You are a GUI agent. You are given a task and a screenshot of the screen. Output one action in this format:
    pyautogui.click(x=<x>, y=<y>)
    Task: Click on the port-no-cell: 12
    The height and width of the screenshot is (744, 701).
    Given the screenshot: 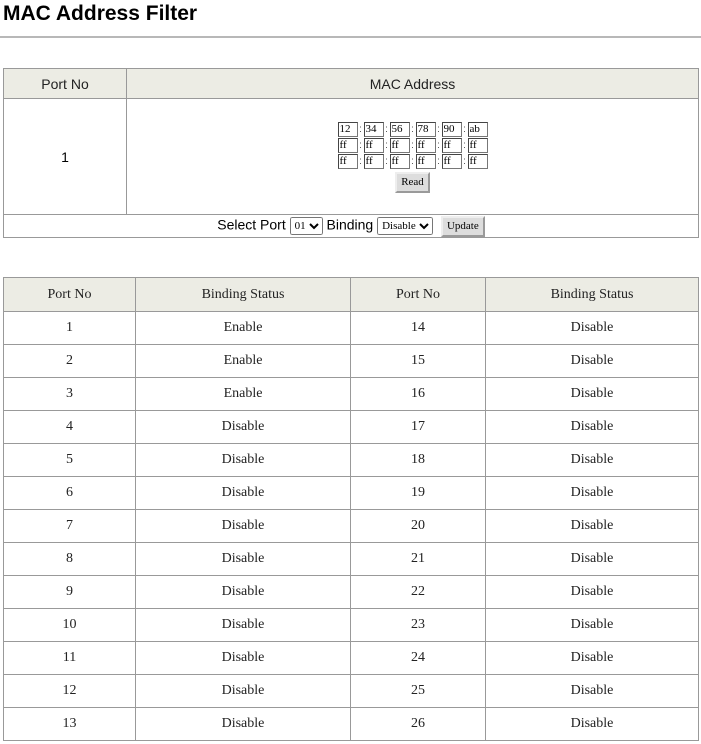 What is the action you would take?
    pyautogui.click(x=69, y=691)
    